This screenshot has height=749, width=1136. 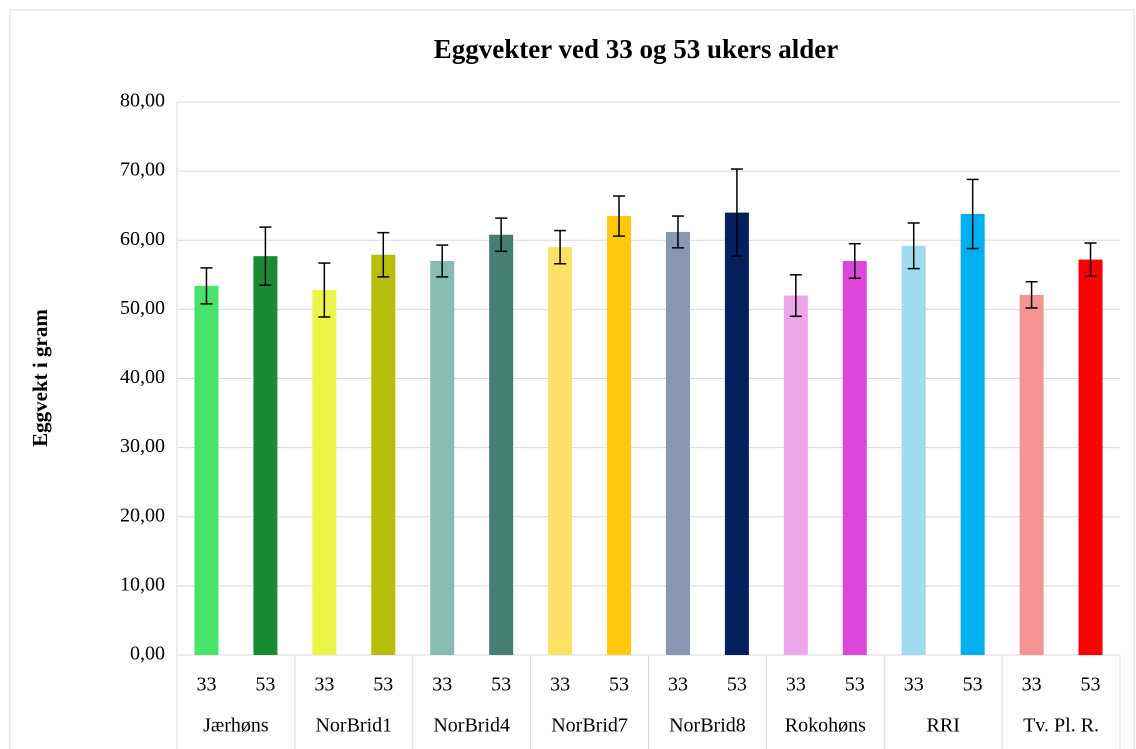 What do you see at coordinates (142, 515) in the screenshot?
I see `y-tick-label: 20,00` at bounding box center [142, 515].